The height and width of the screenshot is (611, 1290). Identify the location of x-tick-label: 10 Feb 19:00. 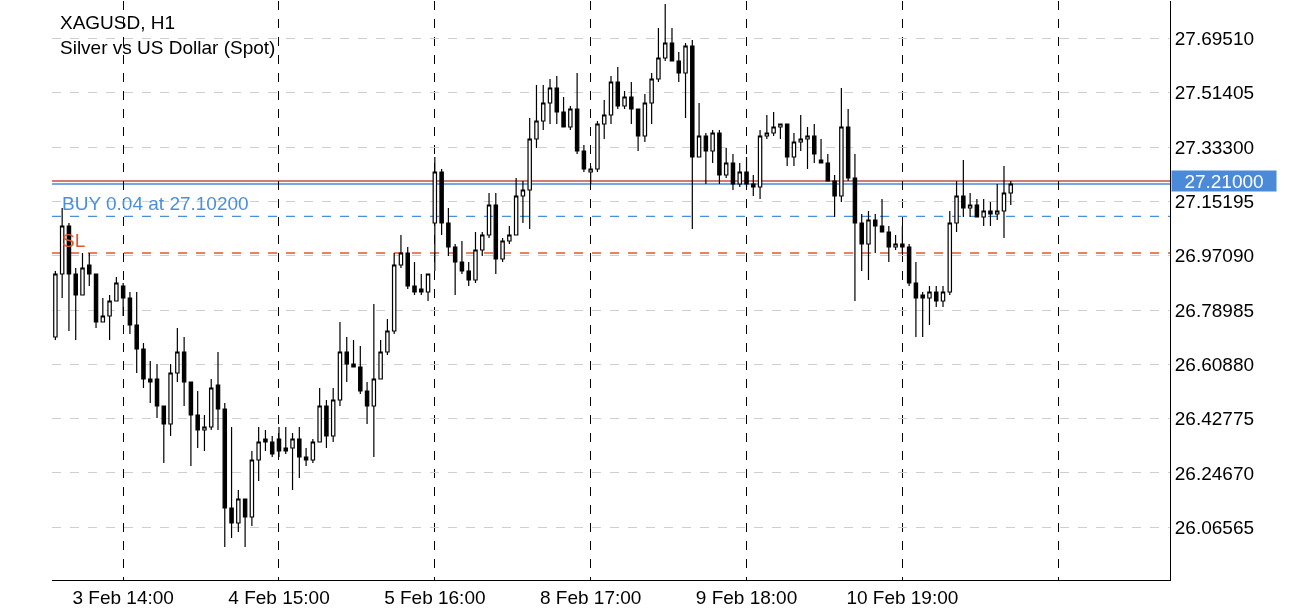
(902, 597).